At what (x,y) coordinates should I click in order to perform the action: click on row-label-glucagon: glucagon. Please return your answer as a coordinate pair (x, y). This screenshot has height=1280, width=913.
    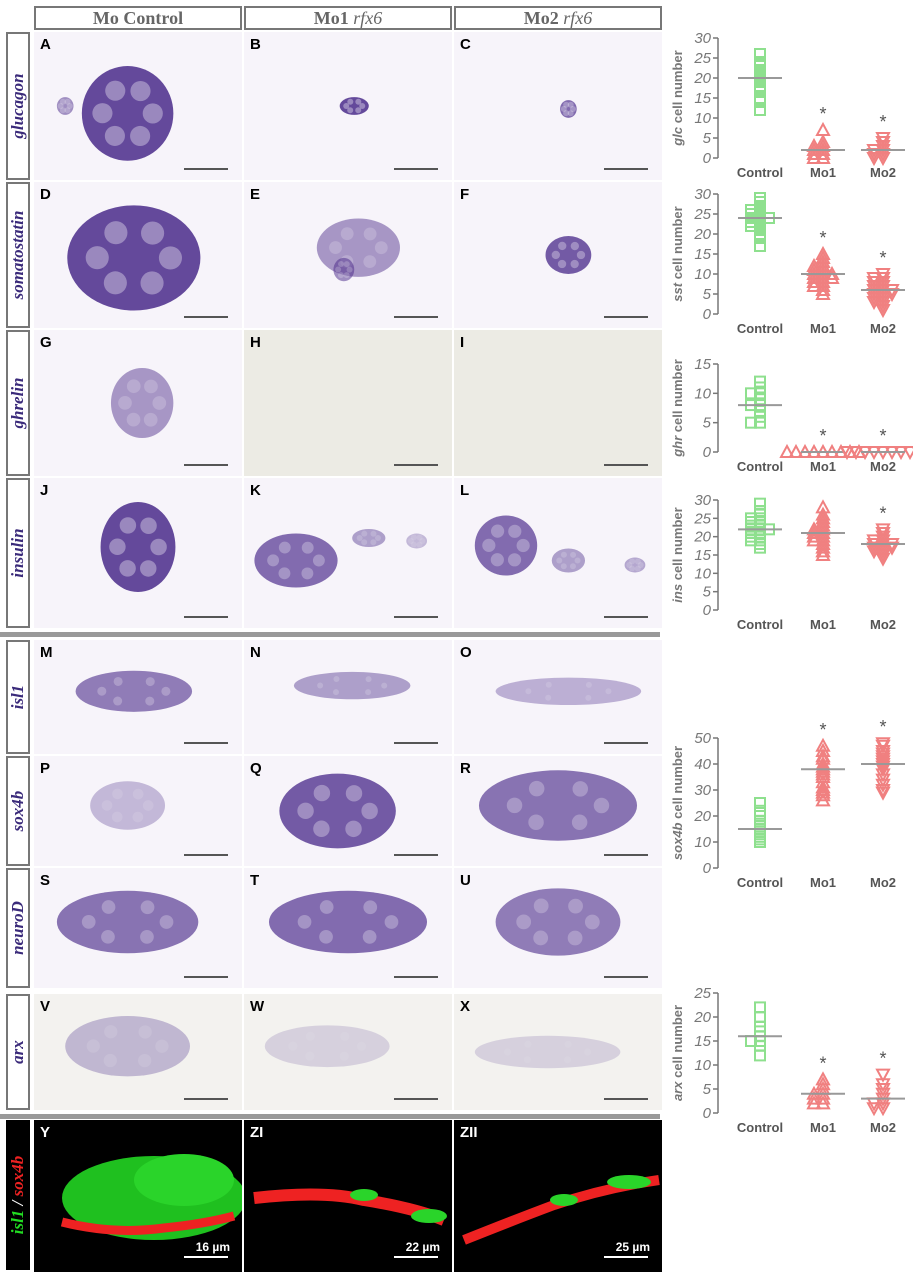
    Looking at the image, I should click on (18, 106).